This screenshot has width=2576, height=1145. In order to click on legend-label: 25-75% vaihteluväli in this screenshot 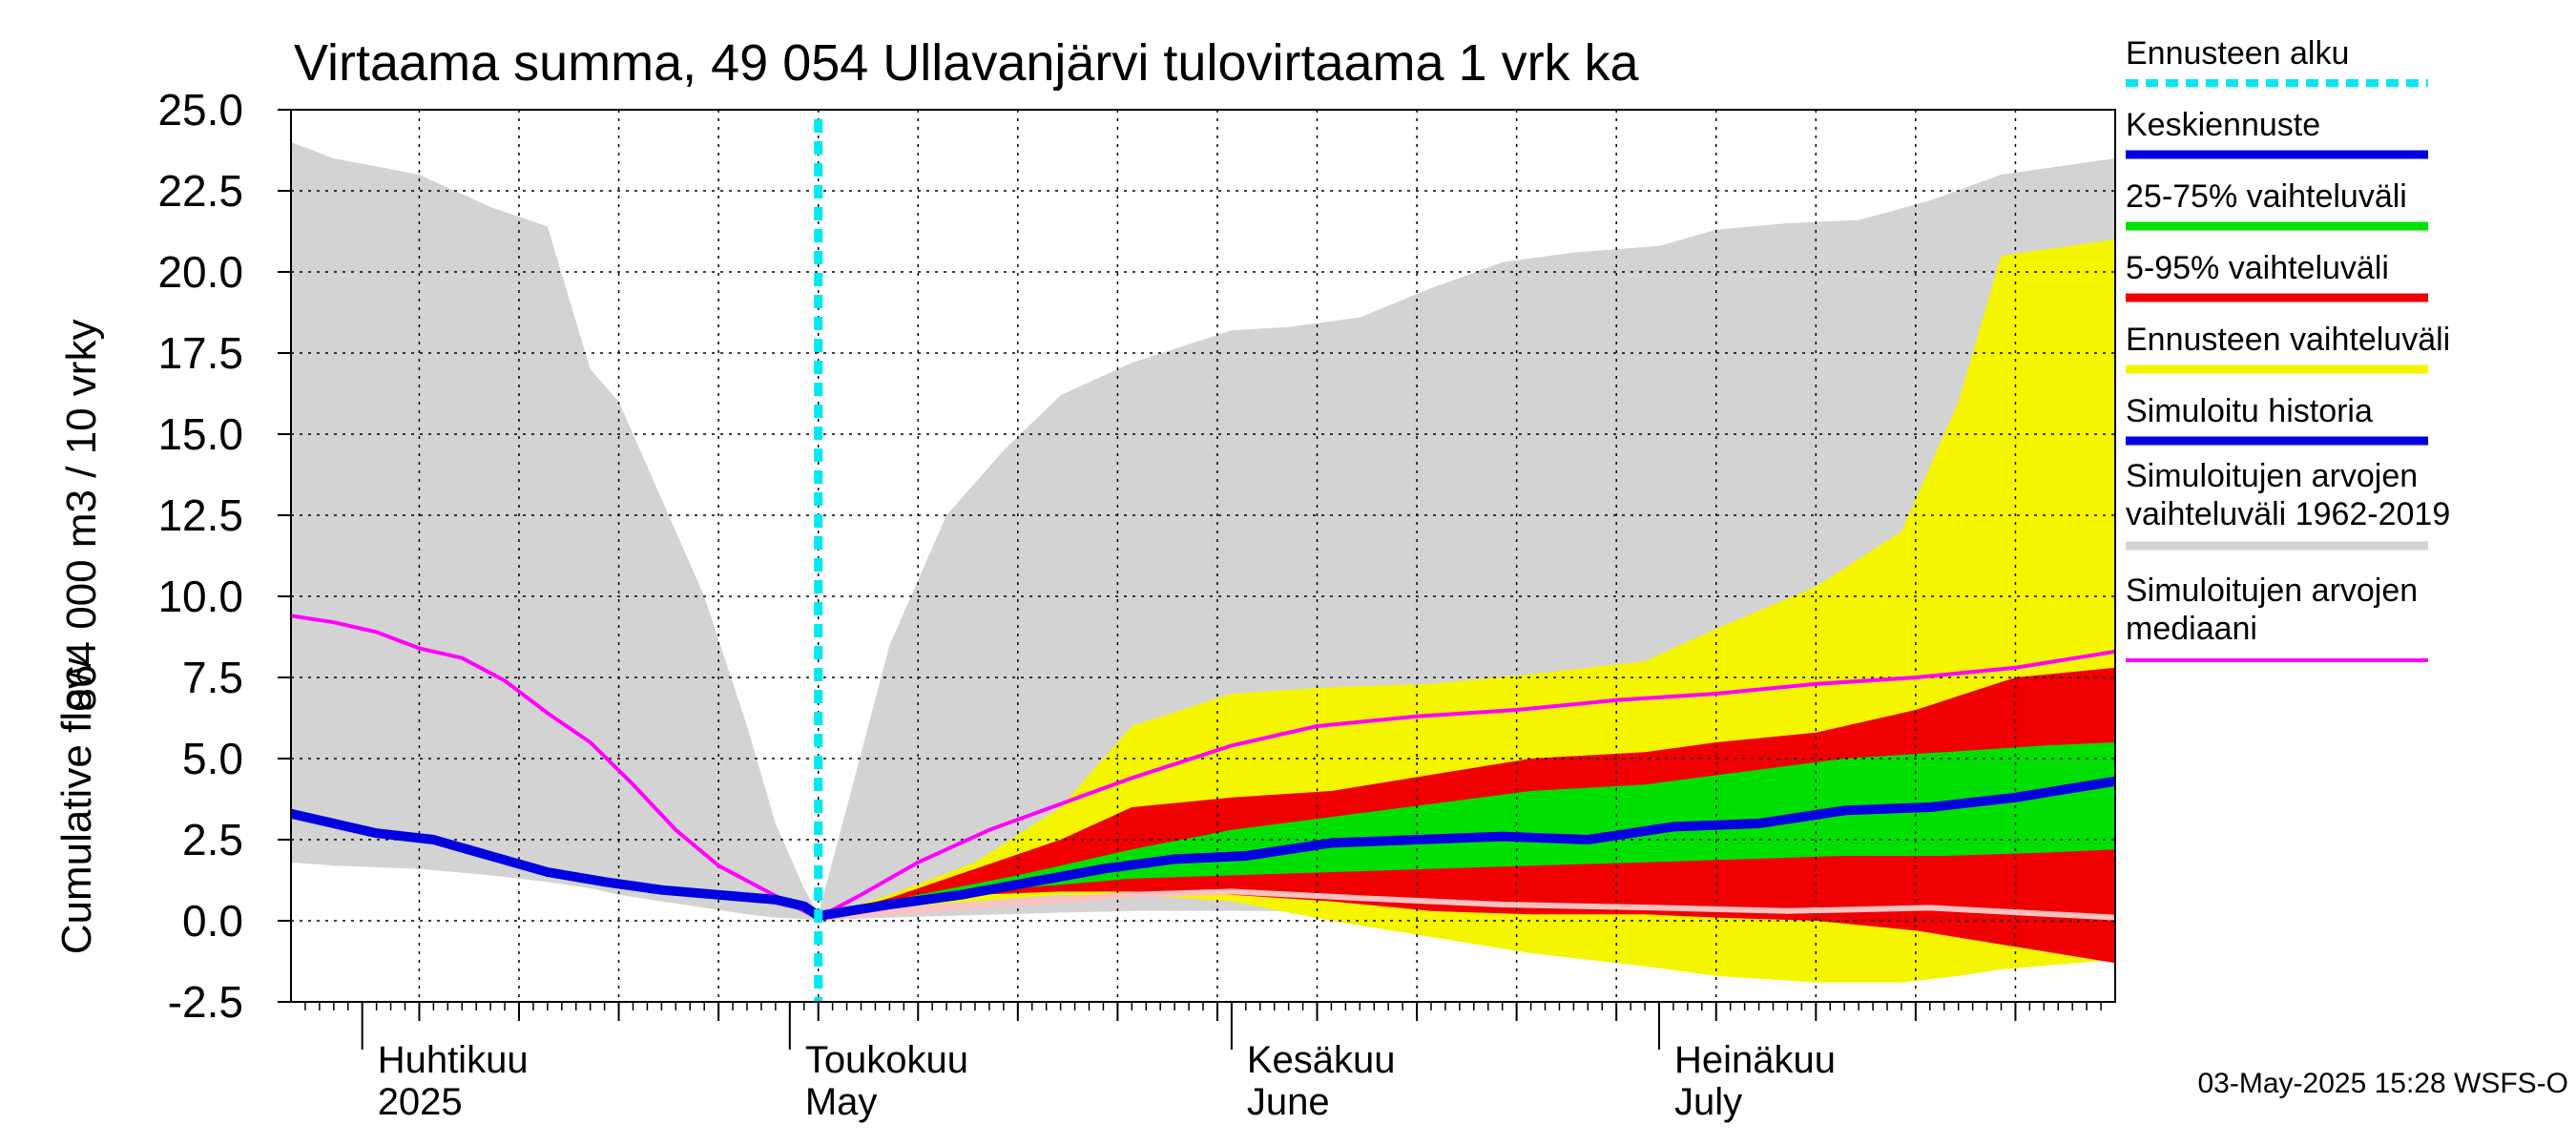, I will do `click(2266, 197)`.